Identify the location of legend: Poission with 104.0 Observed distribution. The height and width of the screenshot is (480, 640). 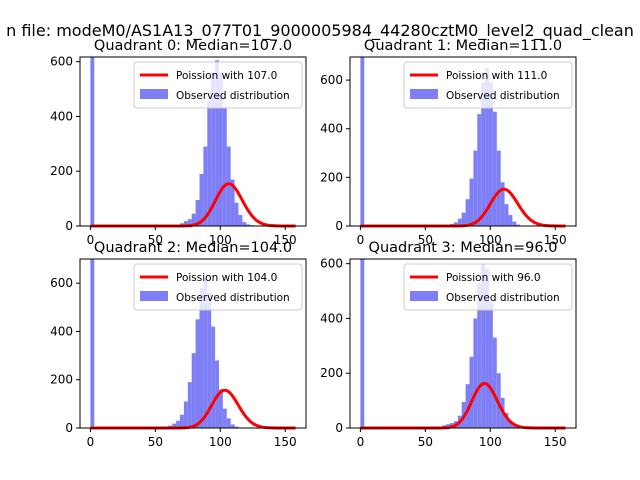
(218, 287).